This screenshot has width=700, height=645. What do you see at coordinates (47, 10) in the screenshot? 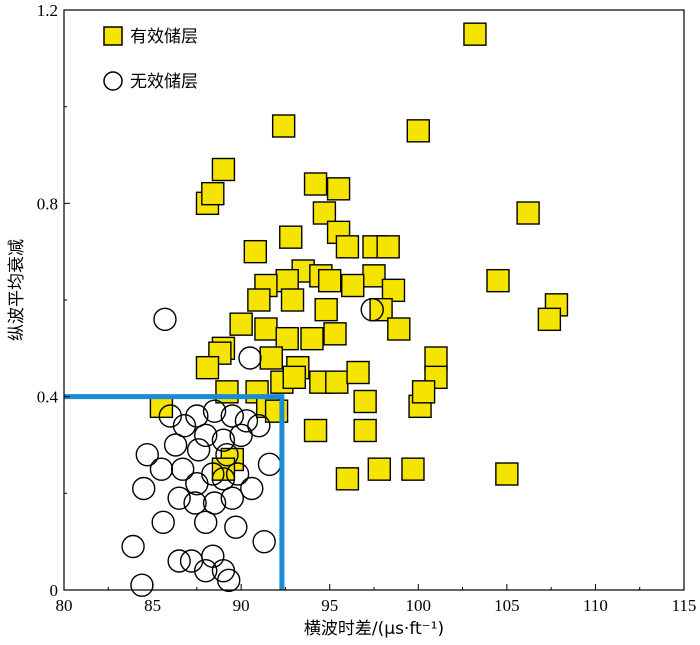
I see `y-tick-label: 1.2` at bounding box center [47, 10].